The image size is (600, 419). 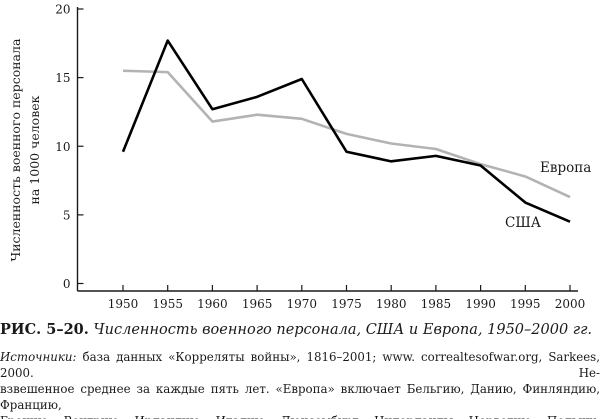 What do you see at coordinates (167, 304) in the screenshot?
I see `x-tick-label: 1955` at bounding box center [167, 304].